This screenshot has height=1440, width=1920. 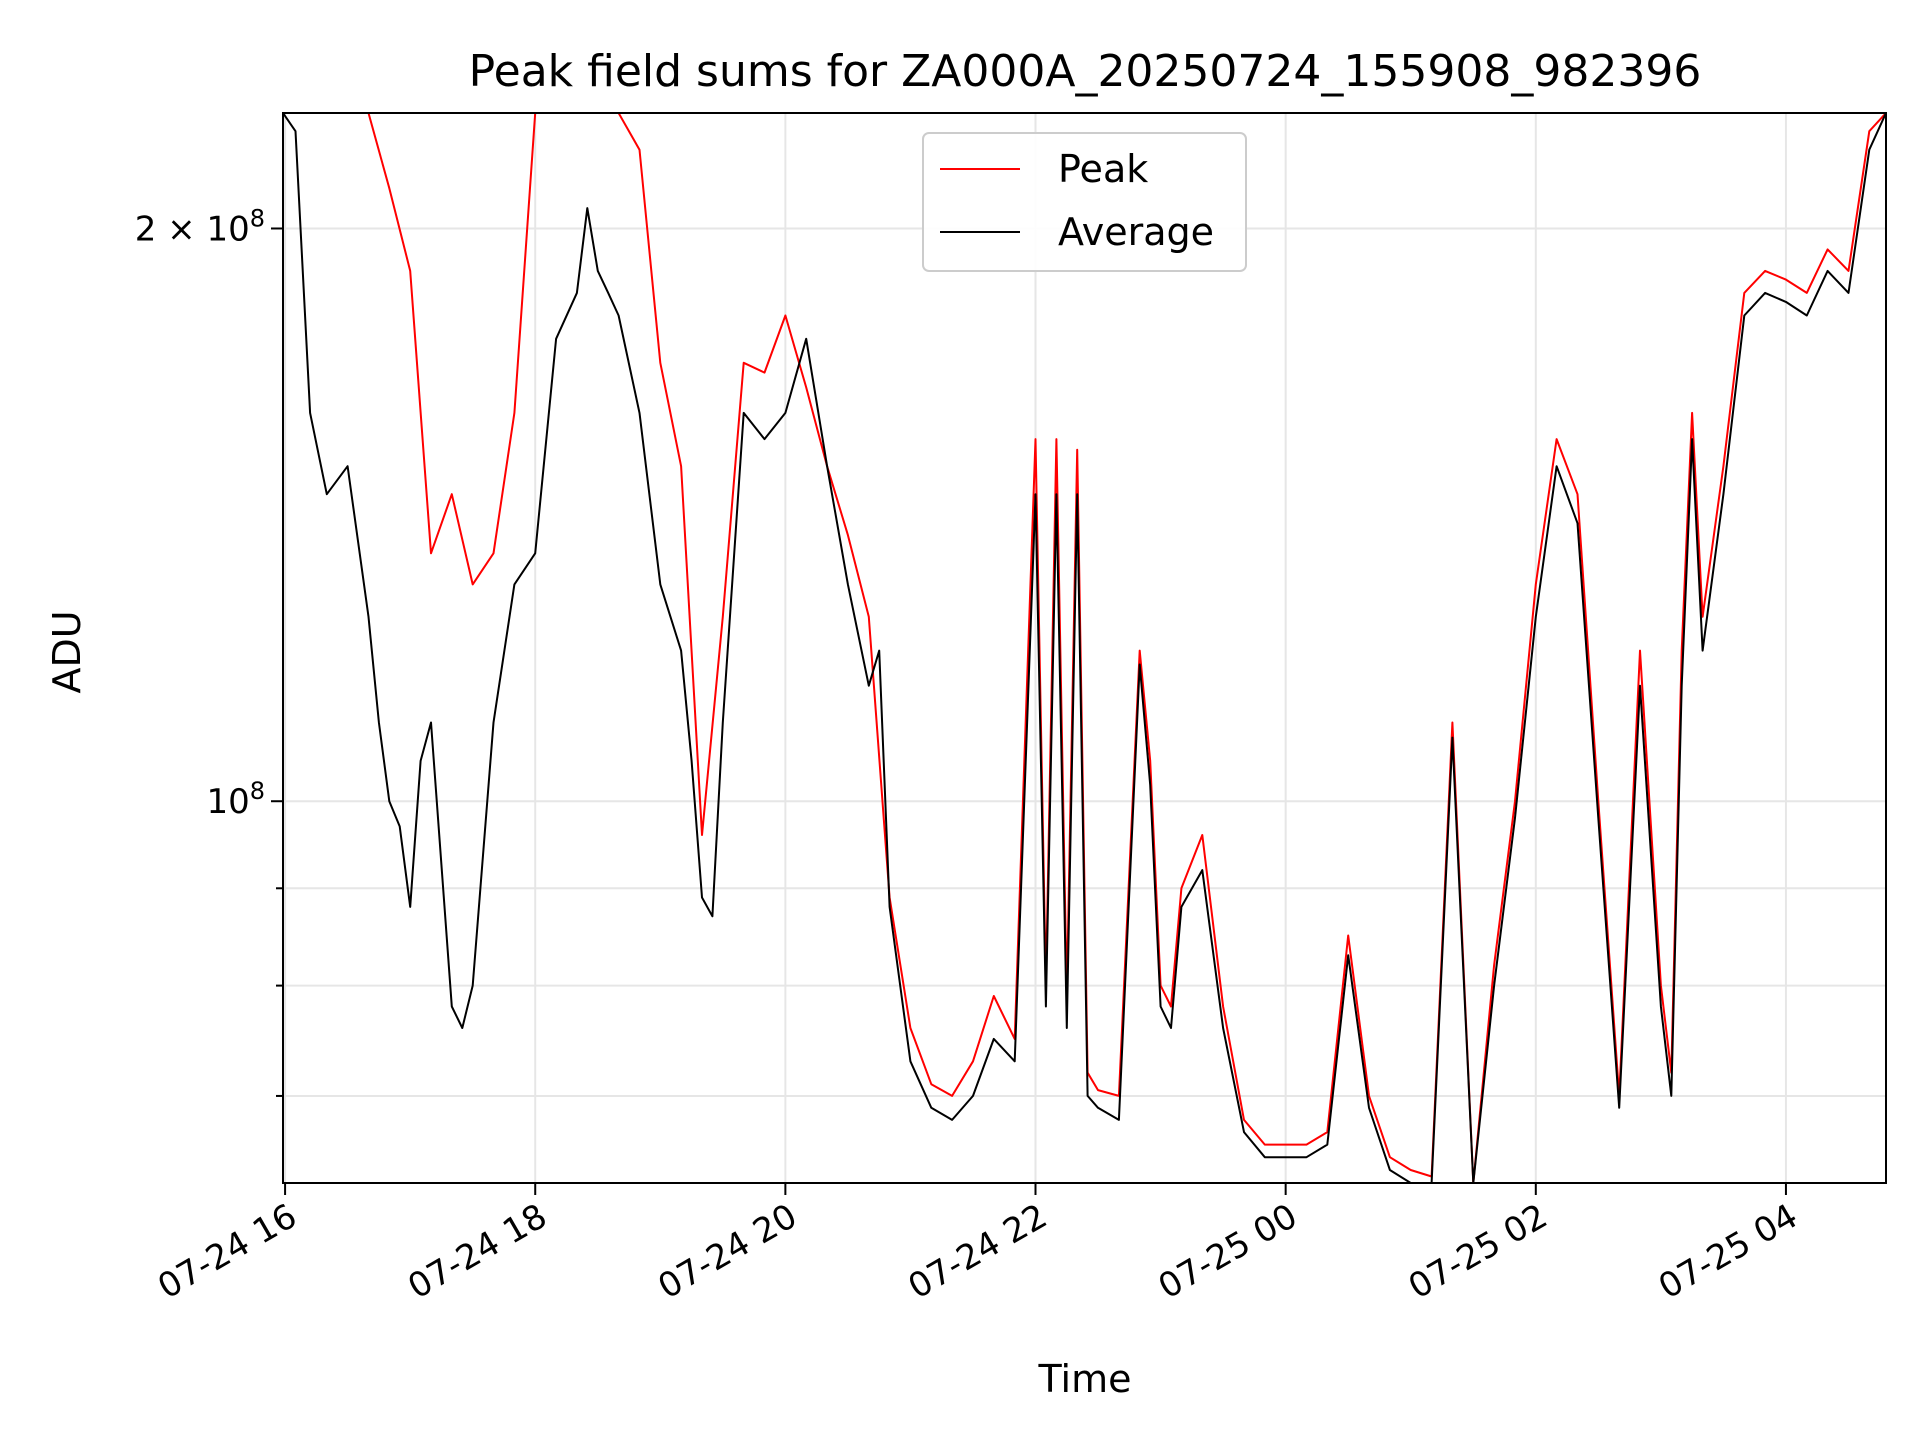 I want to click on x-axis-label: Time, so click(x=1085, y=1379).